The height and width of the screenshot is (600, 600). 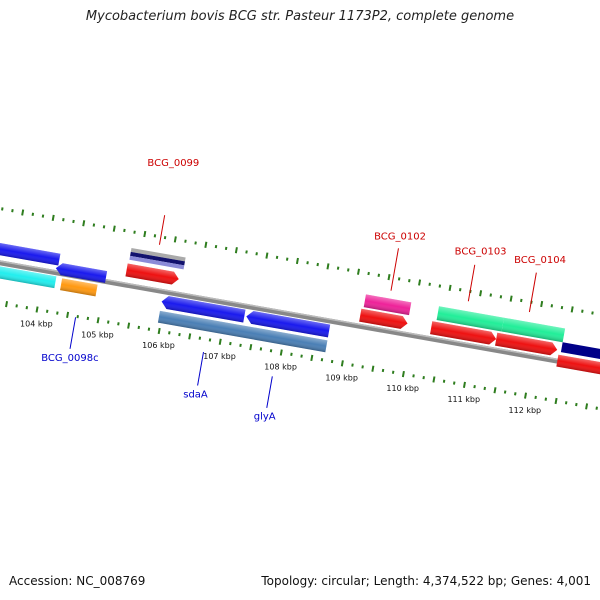 I want to click on label-group-bcg-0098c: BCG_0098c, so click(x=72, y=342).